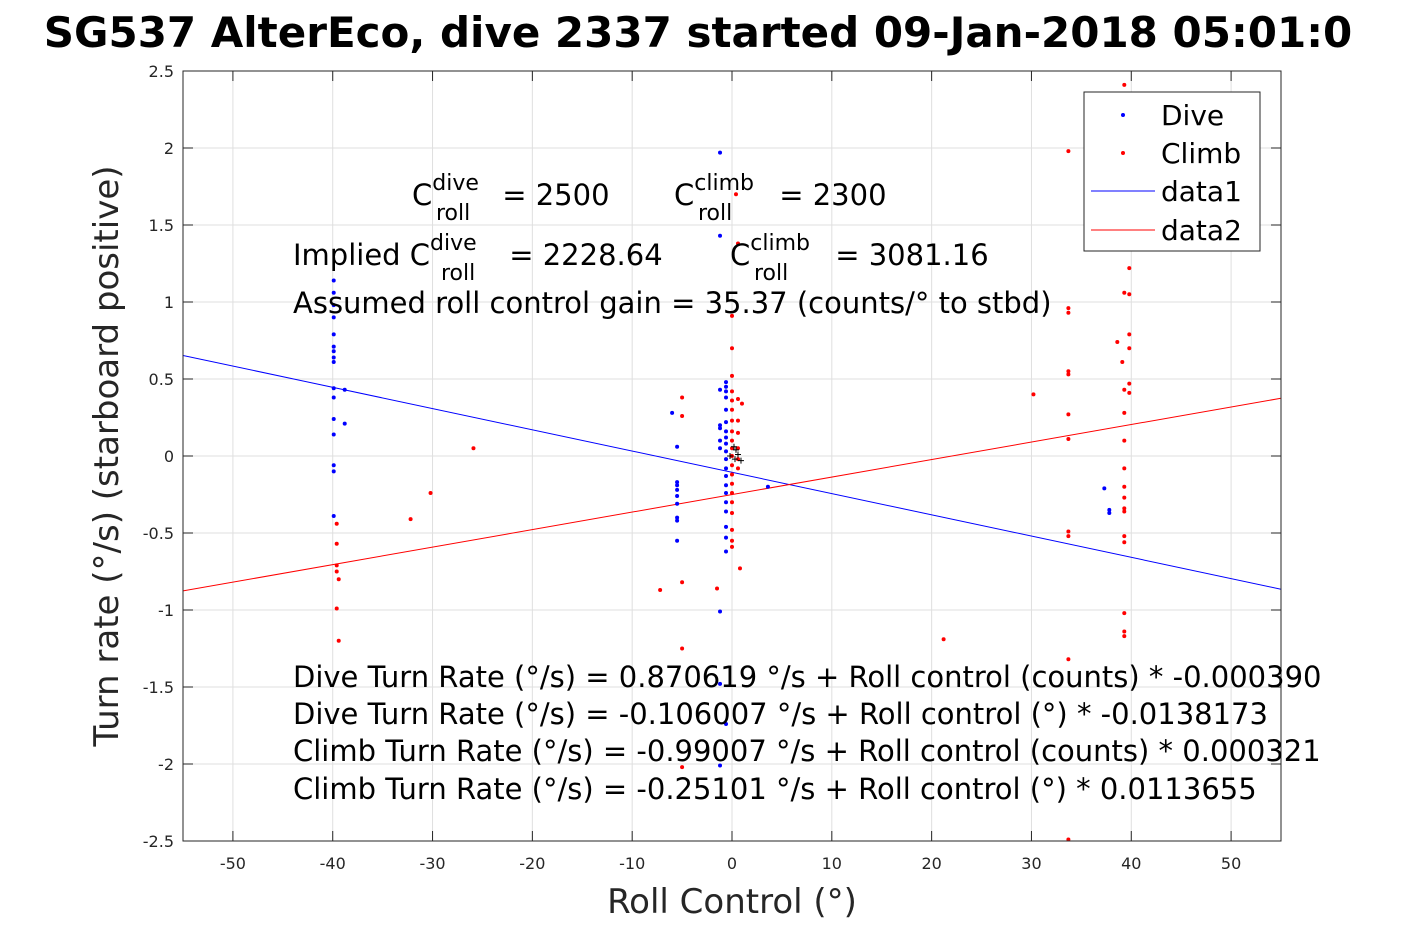 This screenshot has width=1417, height=945. Describe the element at coordinates (169, 148) in the screenshot. I see `y-tick-label: 2` at that location.